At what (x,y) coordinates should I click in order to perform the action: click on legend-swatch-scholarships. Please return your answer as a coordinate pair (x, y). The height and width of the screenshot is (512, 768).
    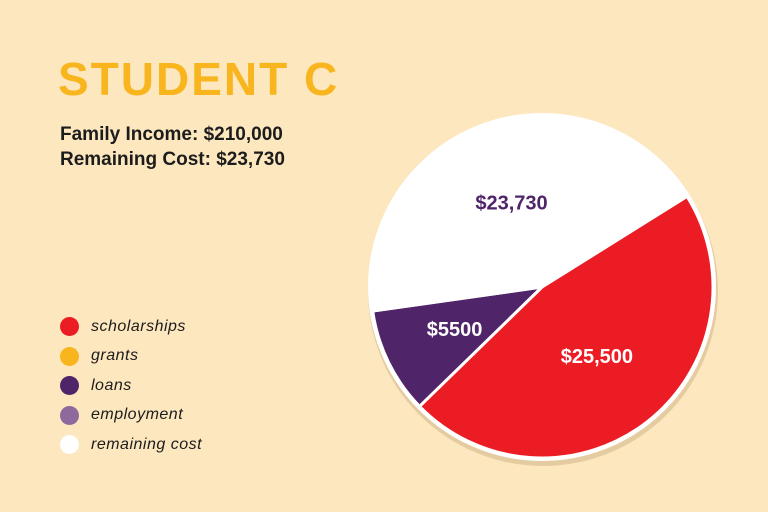
    Looking at the image, I should click on (69, 327).